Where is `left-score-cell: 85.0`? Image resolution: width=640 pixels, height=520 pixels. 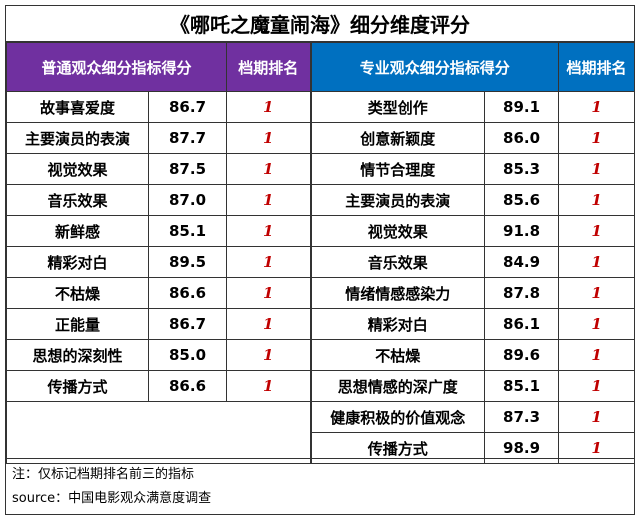 left-score-cell: 85.0 is located at coordinates (187, 355).